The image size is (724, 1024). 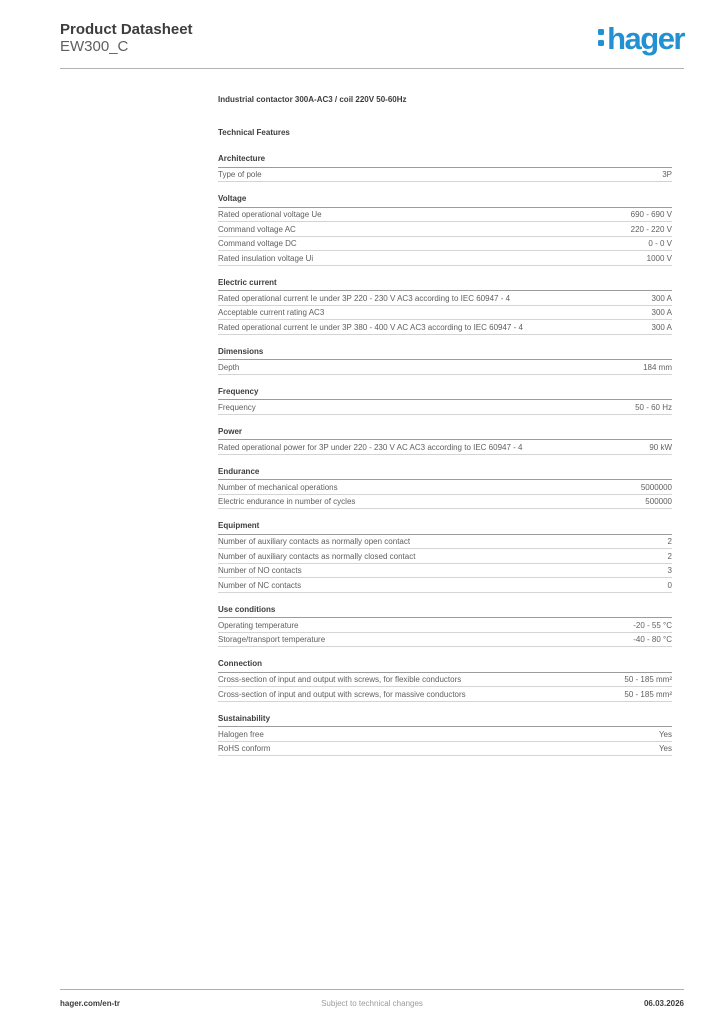 I want to click on spec-value: 90 kW, so click(x=660, y=447).